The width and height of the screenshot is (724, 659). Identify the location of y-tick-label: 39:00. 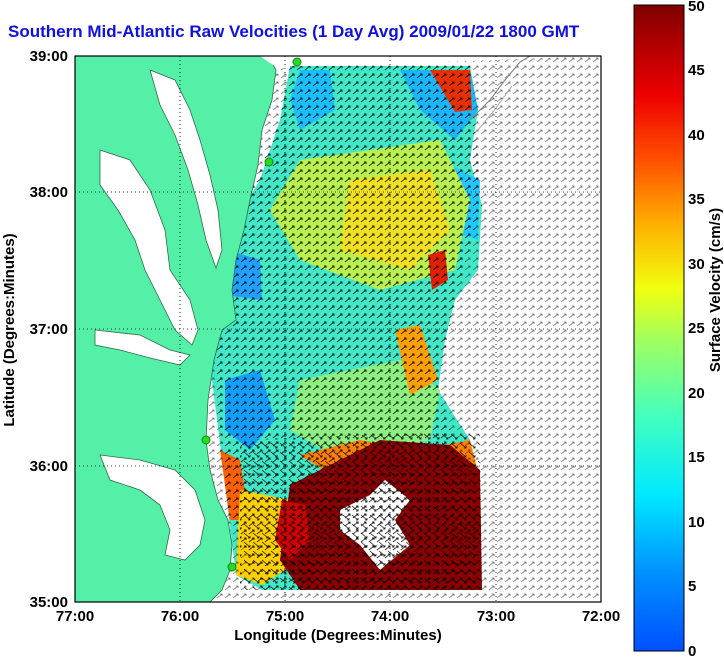
(49, 56).